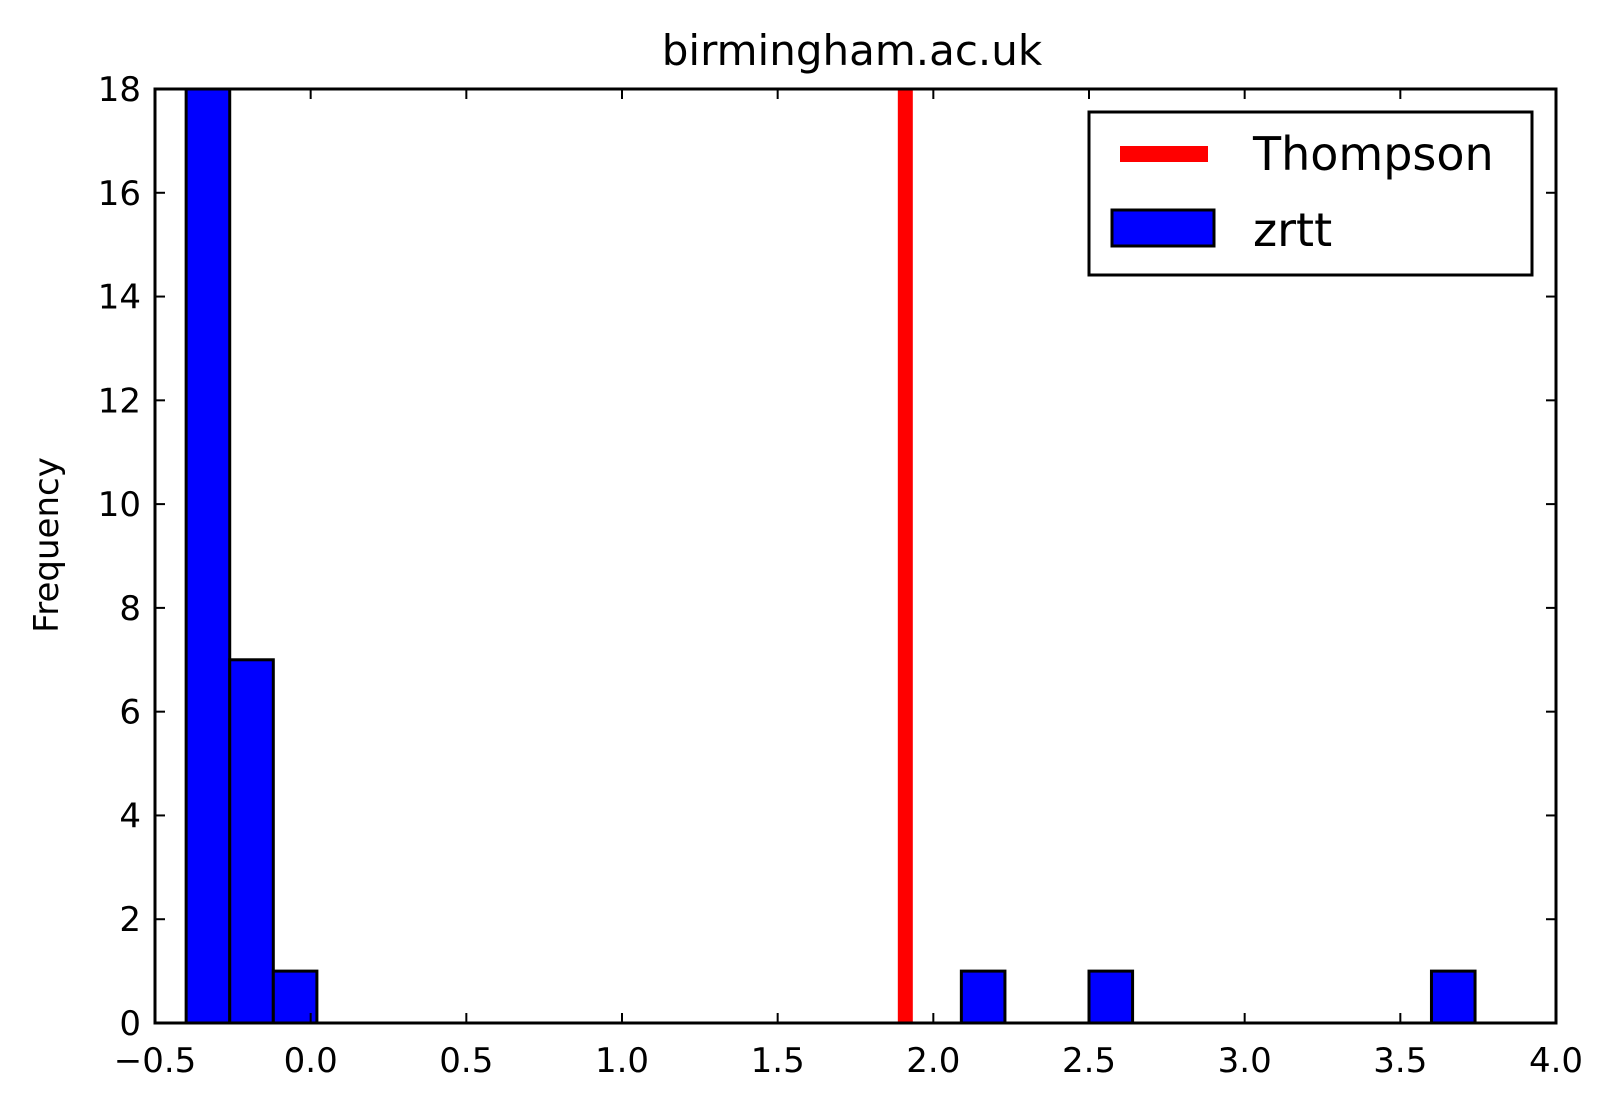  What do you see at coordinates (852, 50) in the screenshot?
I see `chart-title: birmingham.ac.uk` at bounding box center [852, 50].